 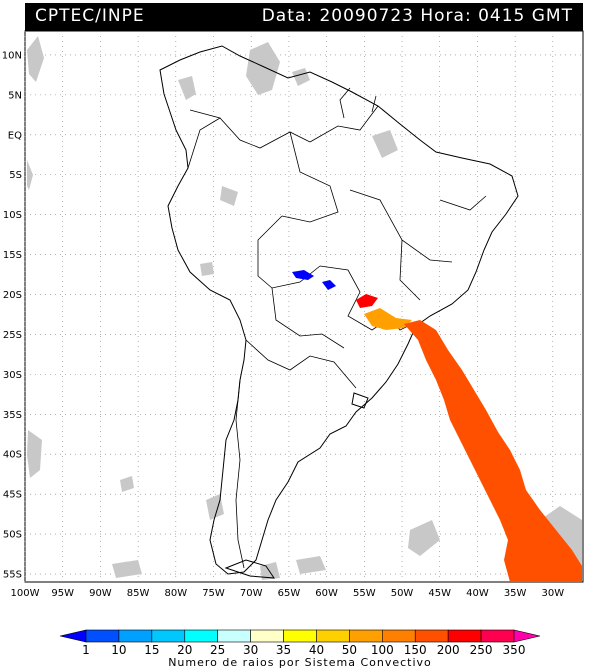 What do you see at coordinates (481, 650) in the screenshot?
I see `legend-tick-label: 250` at bounding box center [481, 650].